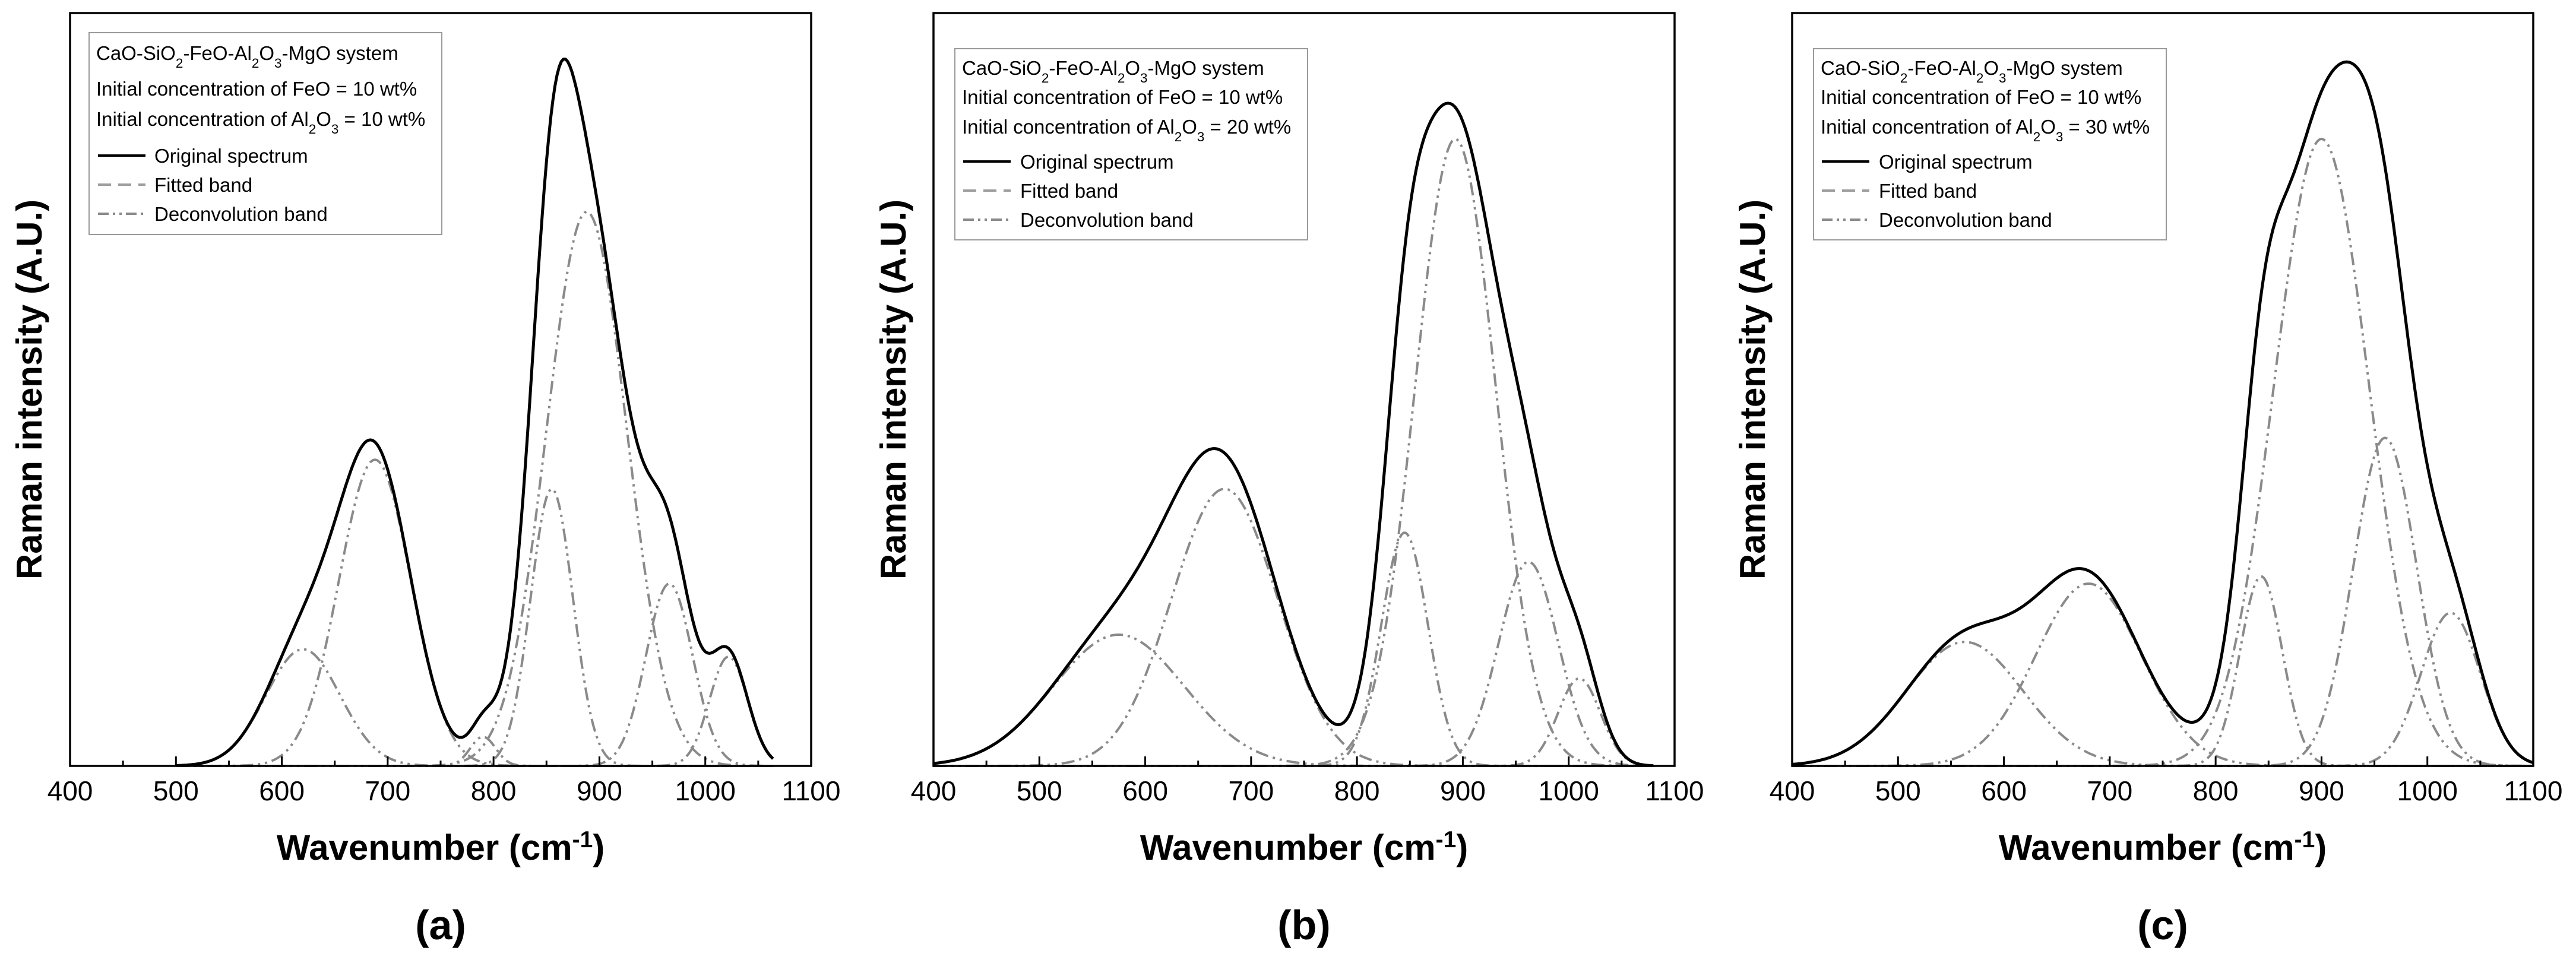  What do you see at coordinates (1956, 162) in the screenshot?
I see `panel-c-legend-original: Original spectrum` at bounding box center [1956, 162].